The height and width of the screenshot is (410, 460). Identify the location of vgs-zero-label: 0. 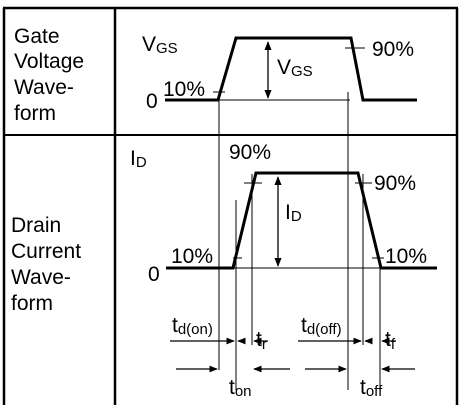
(152, 101).